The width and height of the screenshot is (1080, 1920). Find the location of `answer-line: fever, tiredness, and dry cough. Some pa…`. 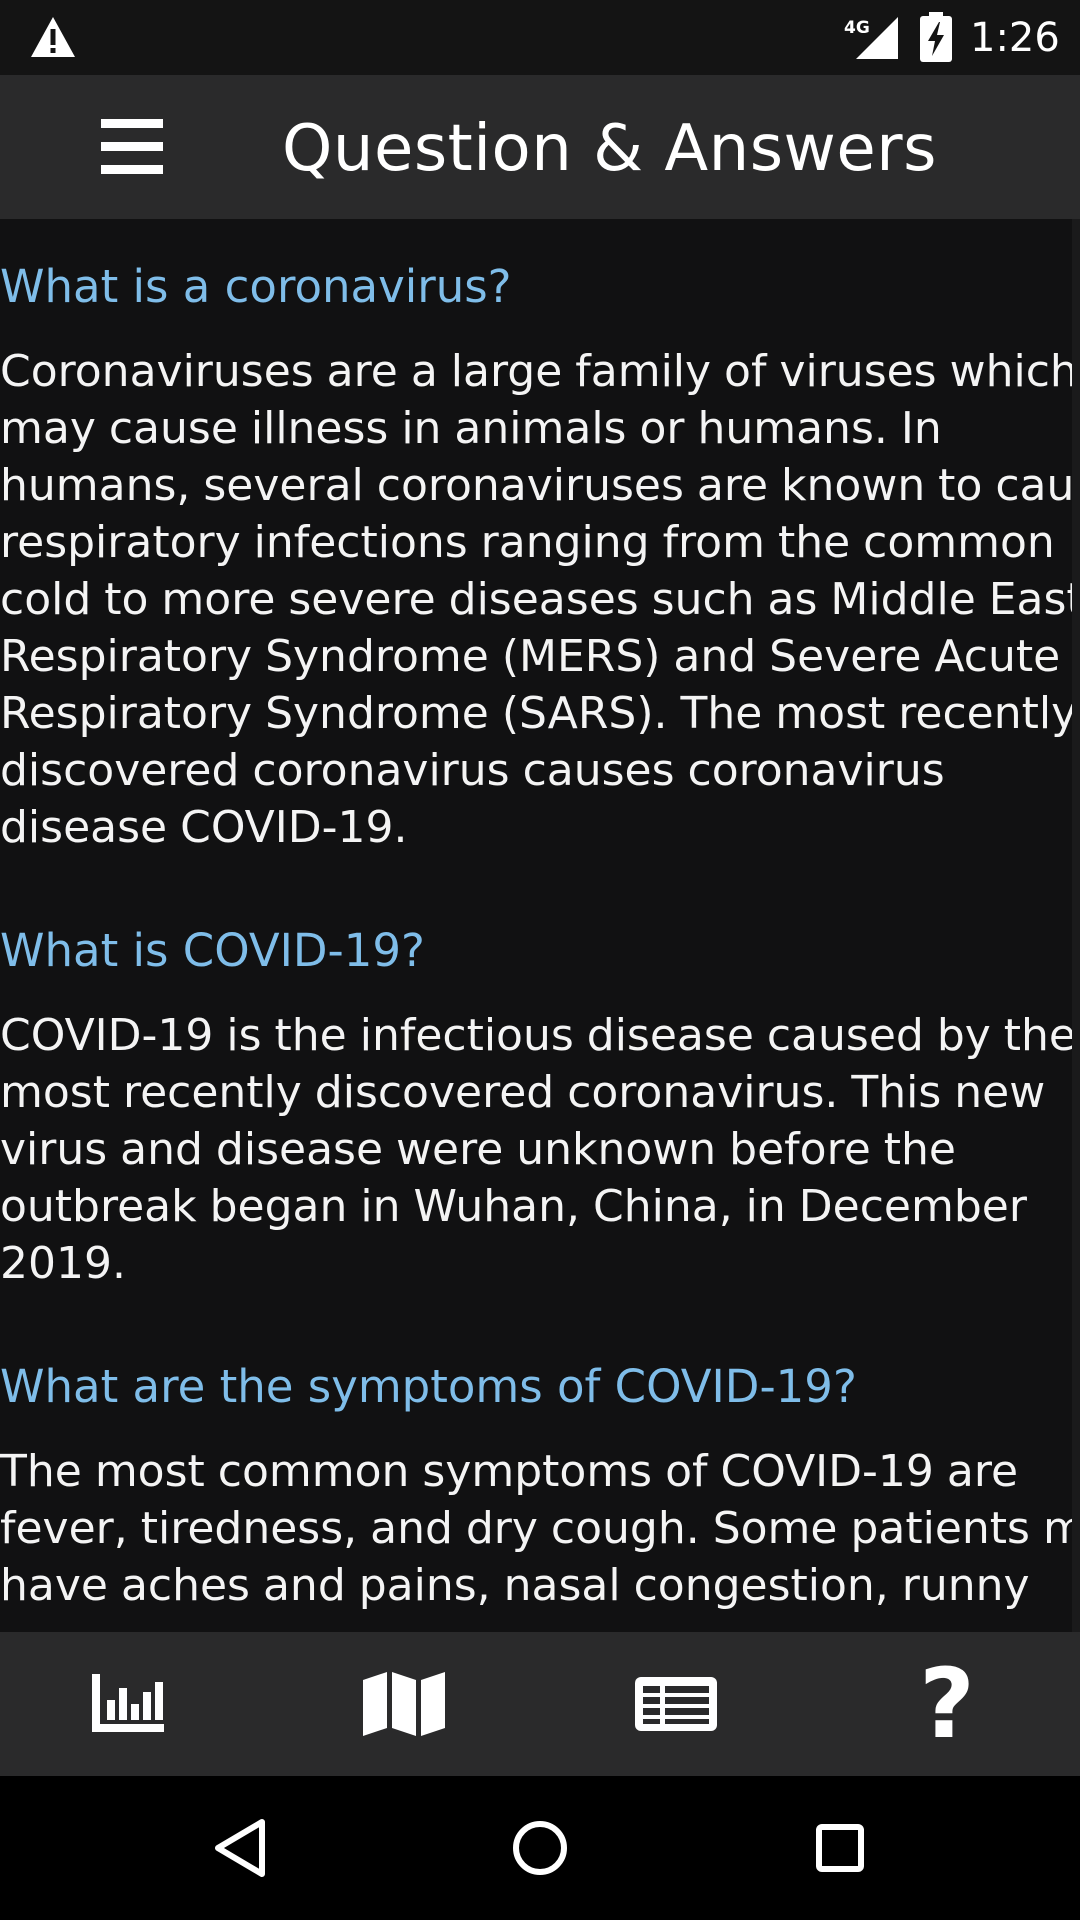

answer-line: fever, tiredness, and dry cough. Some pa… is located at coordinates (540, 1528).